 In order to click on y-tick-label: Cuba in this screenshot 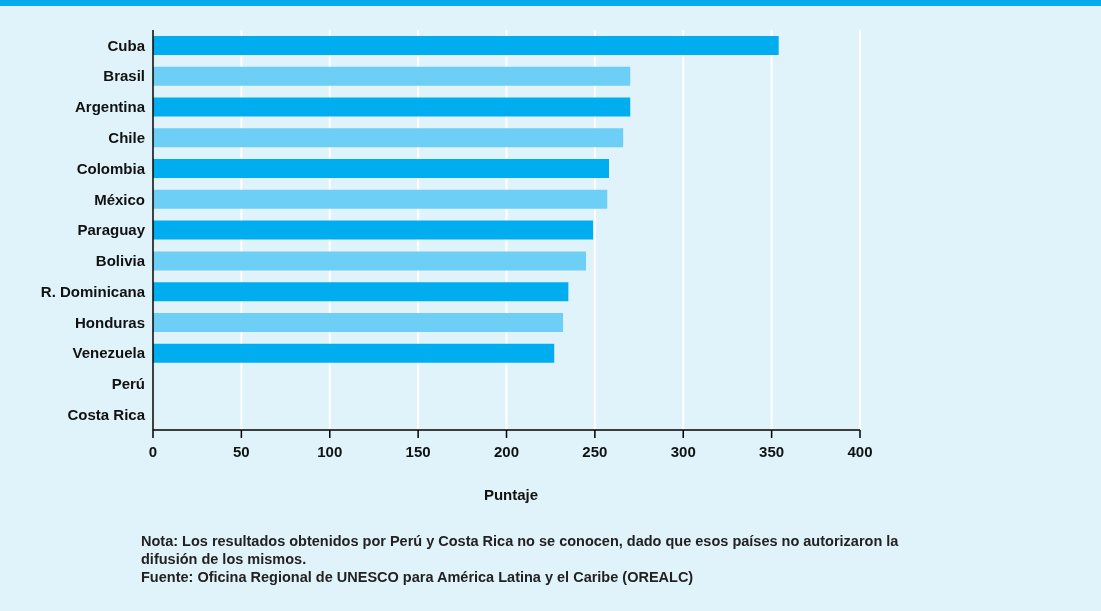, I will do `click(126, 45)`.